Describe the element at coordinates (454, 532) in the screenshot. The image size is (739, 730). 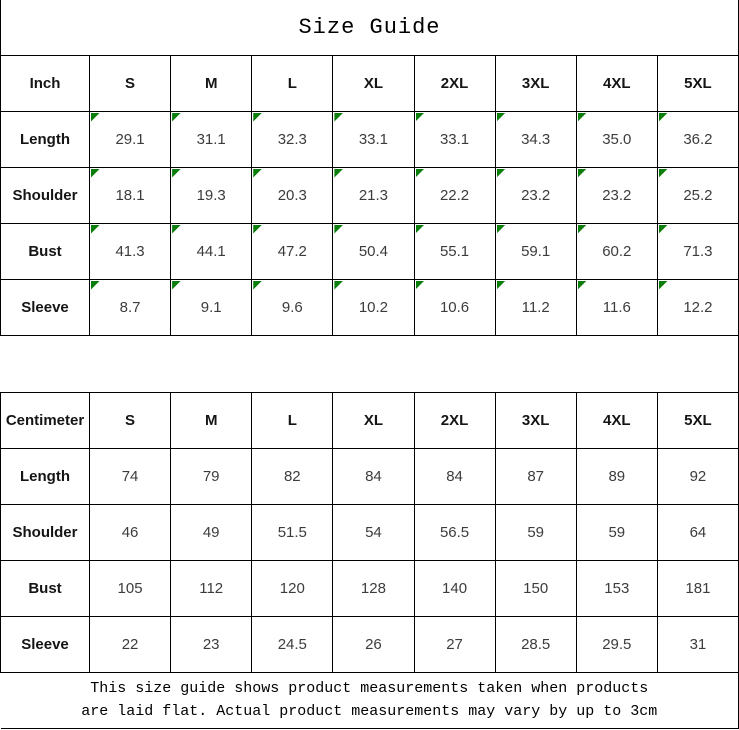
I see `size-value: 56.5` at that location.